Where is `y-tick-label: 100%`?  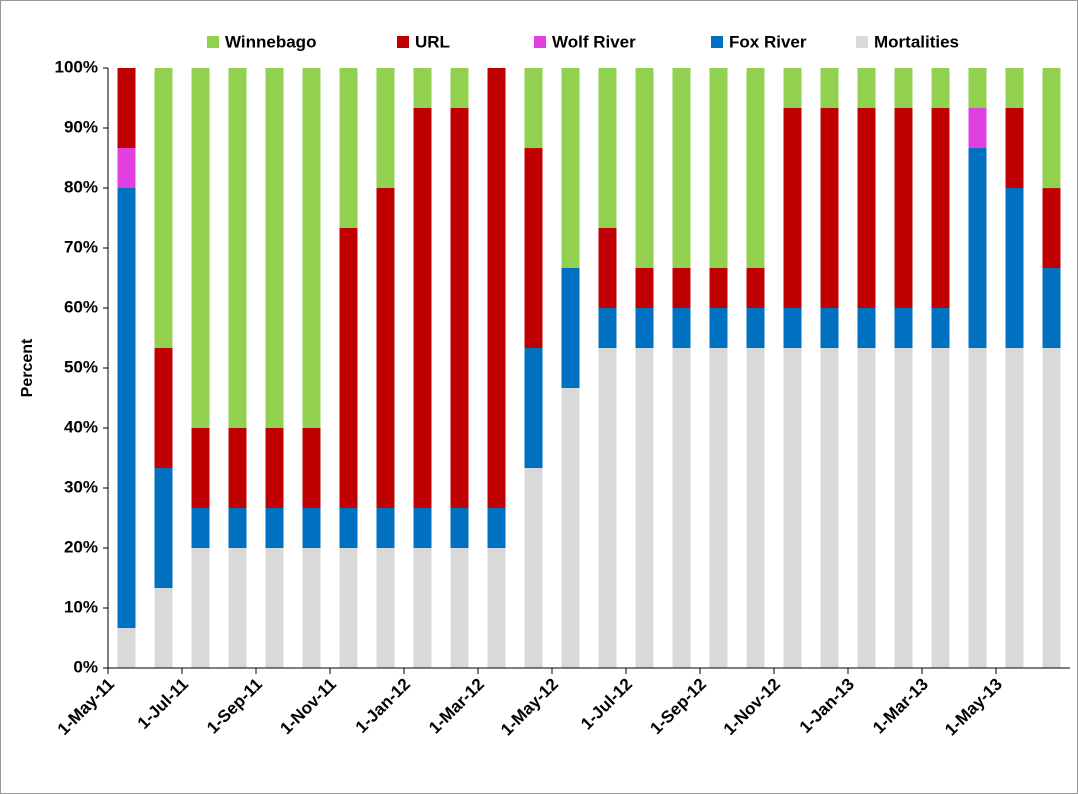
y-tick-label: 100% is located at coordinates (76, 66).